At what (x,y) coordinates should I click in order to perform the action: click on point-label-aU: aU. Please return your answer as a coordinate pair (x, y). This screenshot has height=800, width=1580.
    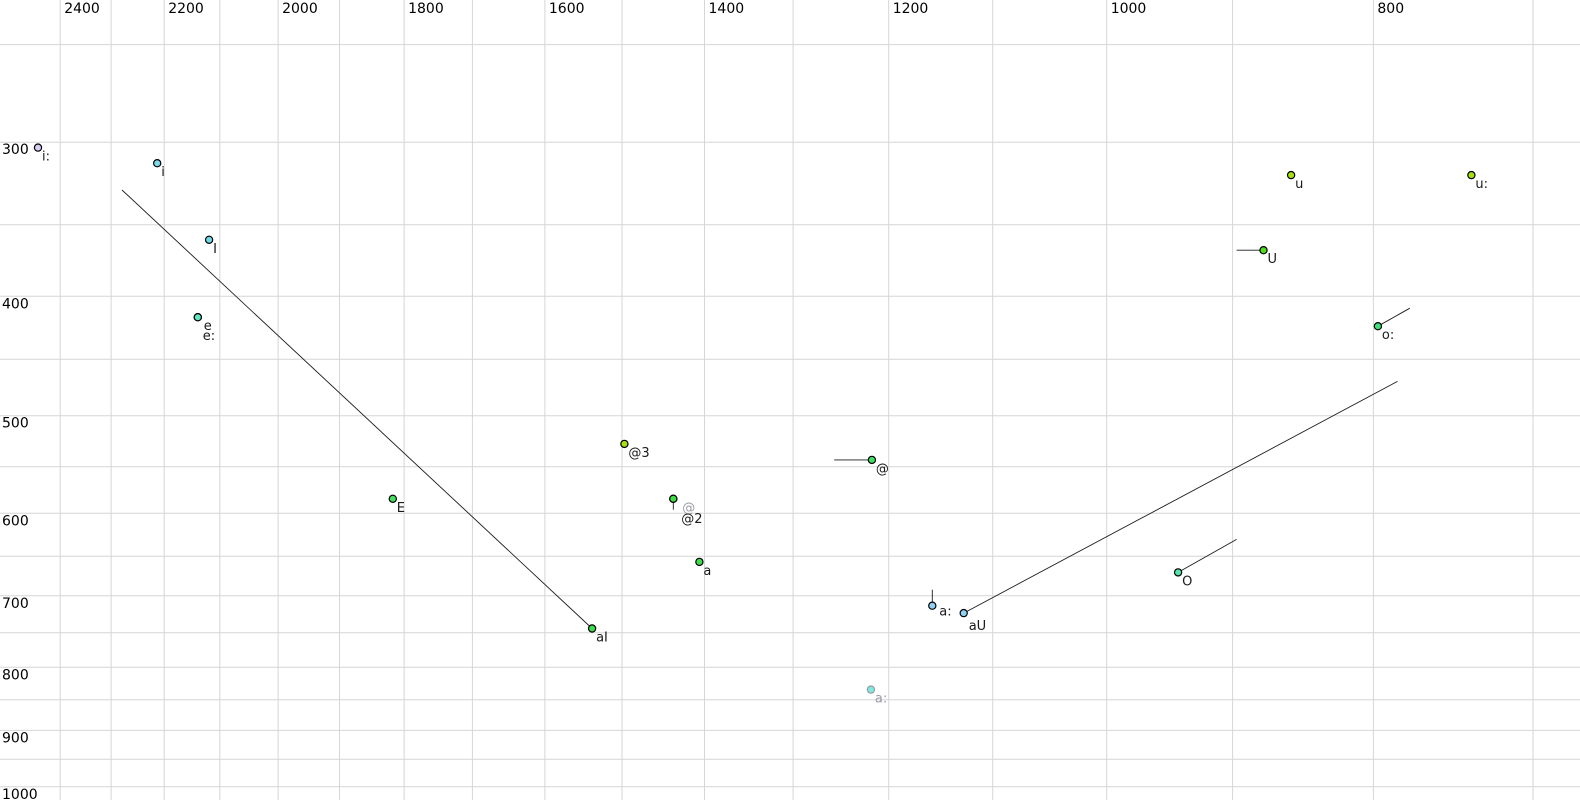
    Looking at the image, I should click on (977, 626).